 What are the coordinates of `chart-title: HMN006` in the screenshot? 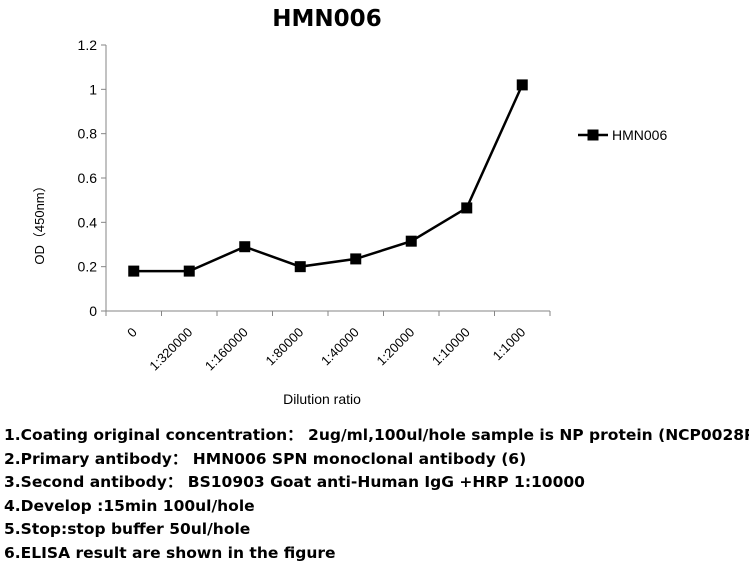 It's located at (326, 19).